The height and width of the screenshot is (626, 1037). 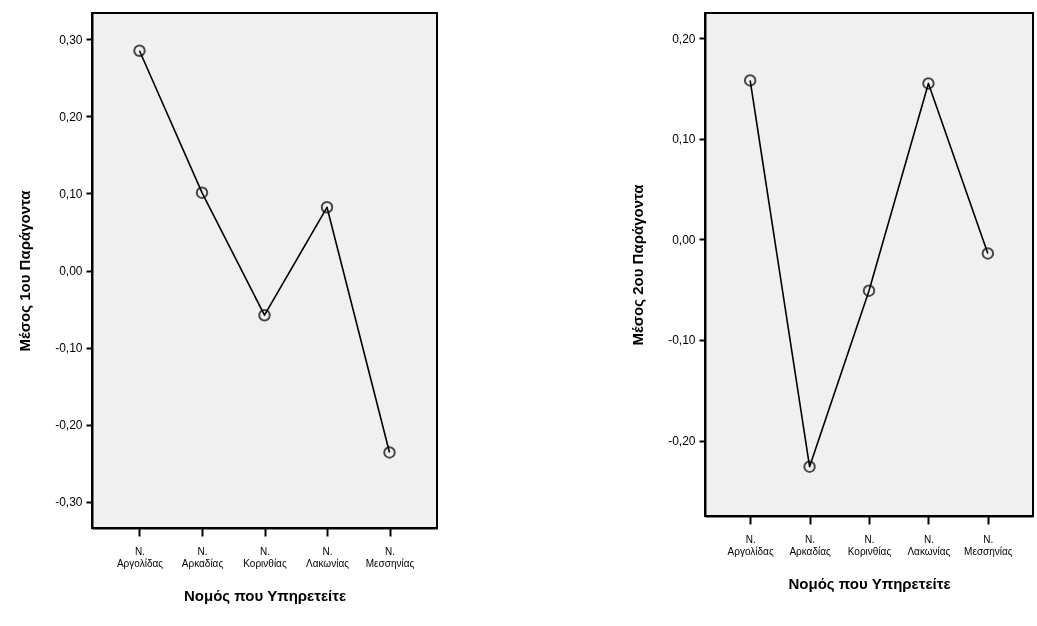 I want to click on y-axis-title: Μέσος 2ου Παράγοντα, so click(x=638, y=264).